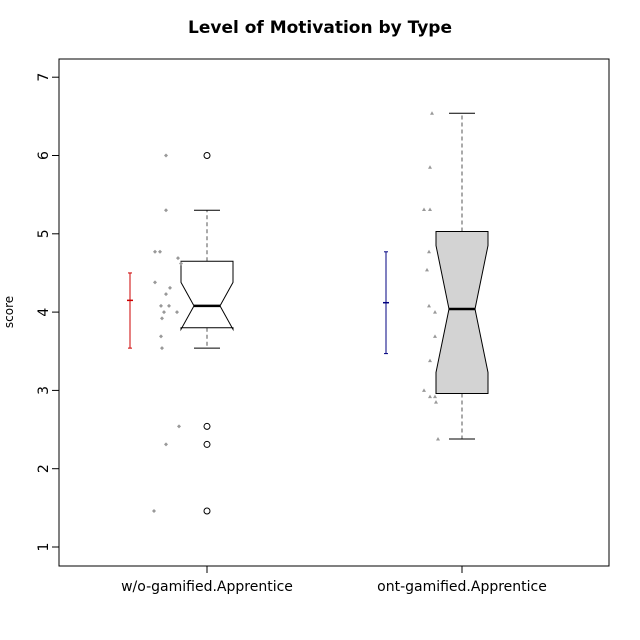 The height and width of the screenshot is (640, 640). What do you see at coordinates (44, 312) in the screenshot?
I see `y-tick-label: 4` at bounding box center [44, 312].